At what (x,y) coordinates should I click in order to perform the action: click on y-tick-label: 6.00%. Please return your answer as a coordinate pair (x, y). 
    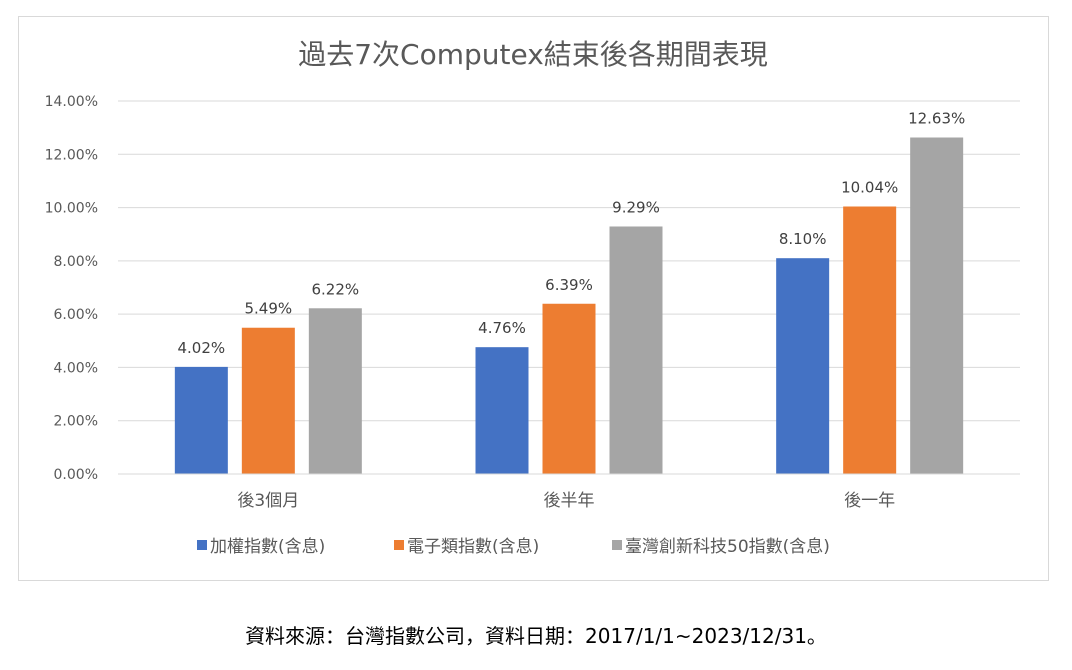
    Looking at the image, I should click on (76, 315).